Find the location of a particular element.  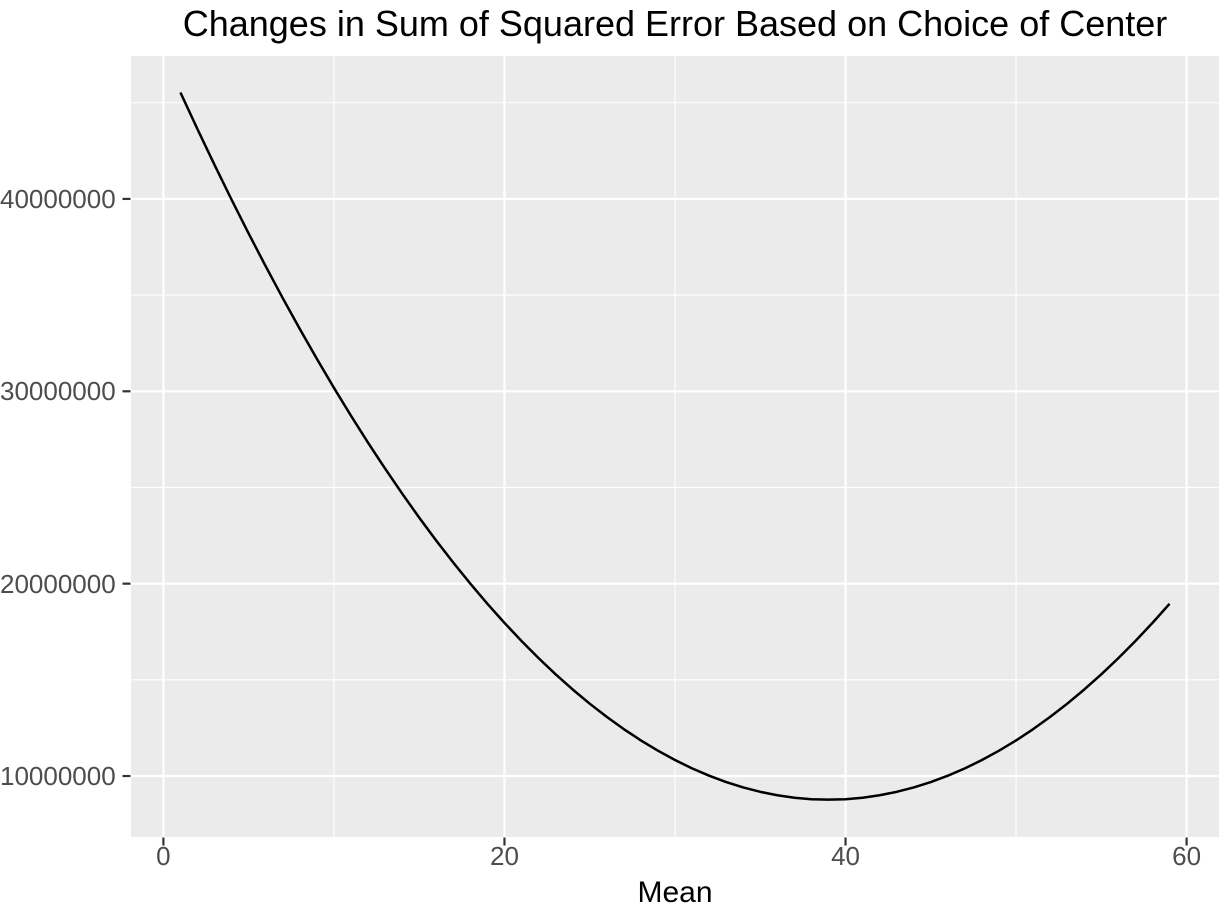

x-tick-label: 20 is located at coordinates (504, 856).